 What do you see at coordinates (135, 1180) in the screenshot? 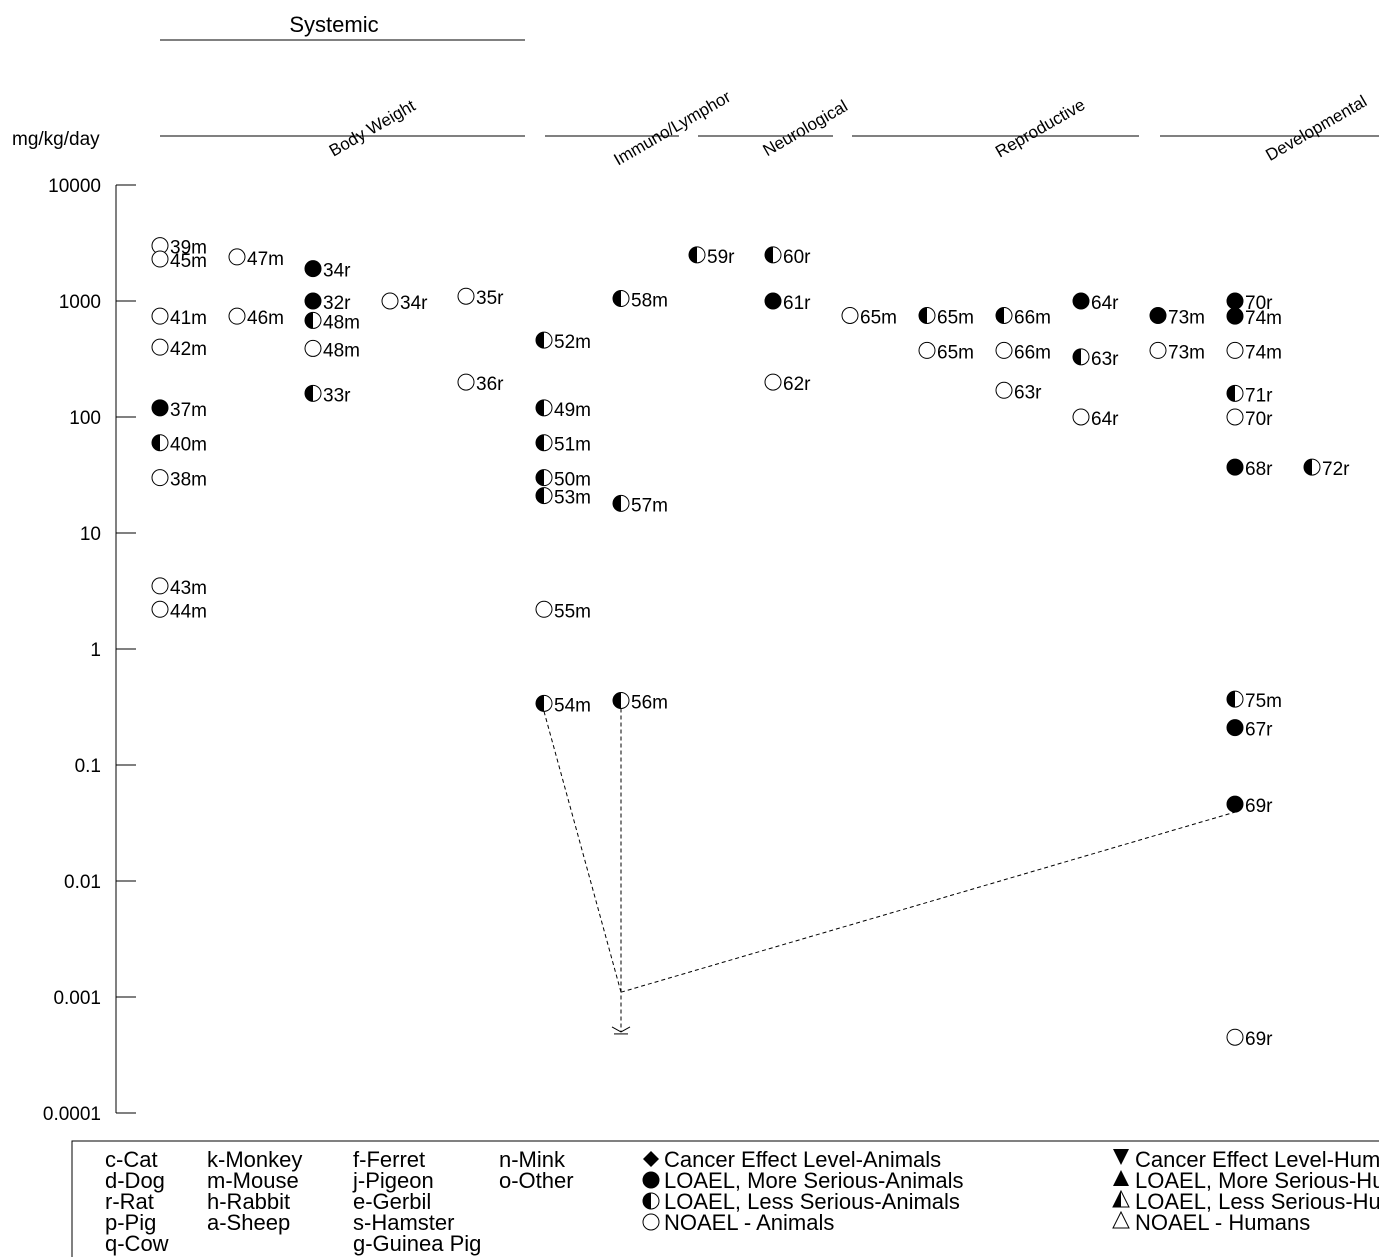
I see `species-label: d-Dog` at bounding box center [135, 1180].